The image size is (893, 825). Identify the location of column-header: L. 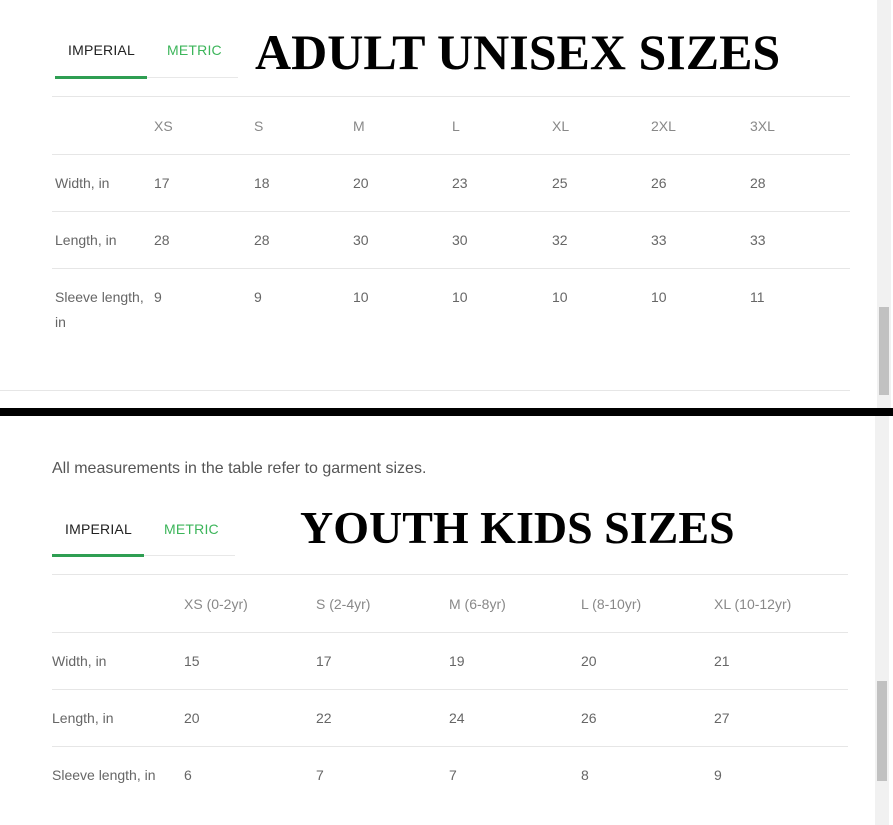
(456, 126).